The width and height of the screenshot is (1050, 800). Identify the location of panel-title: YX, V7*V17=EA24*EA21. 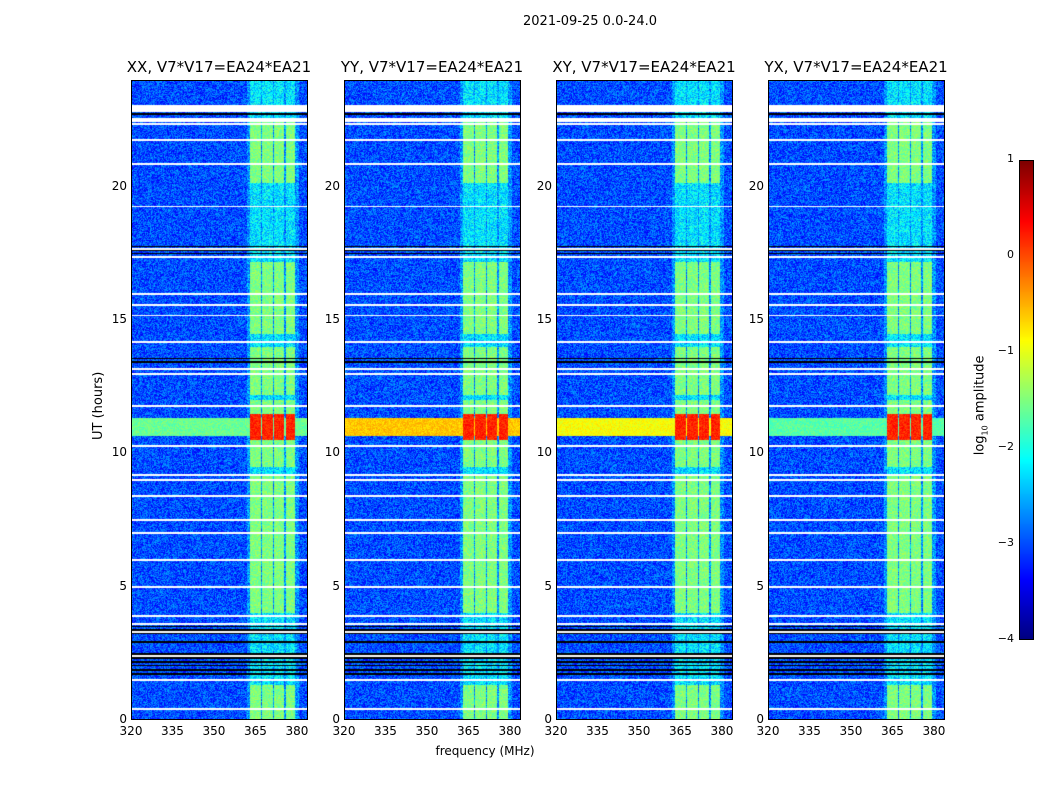
(856, 67).